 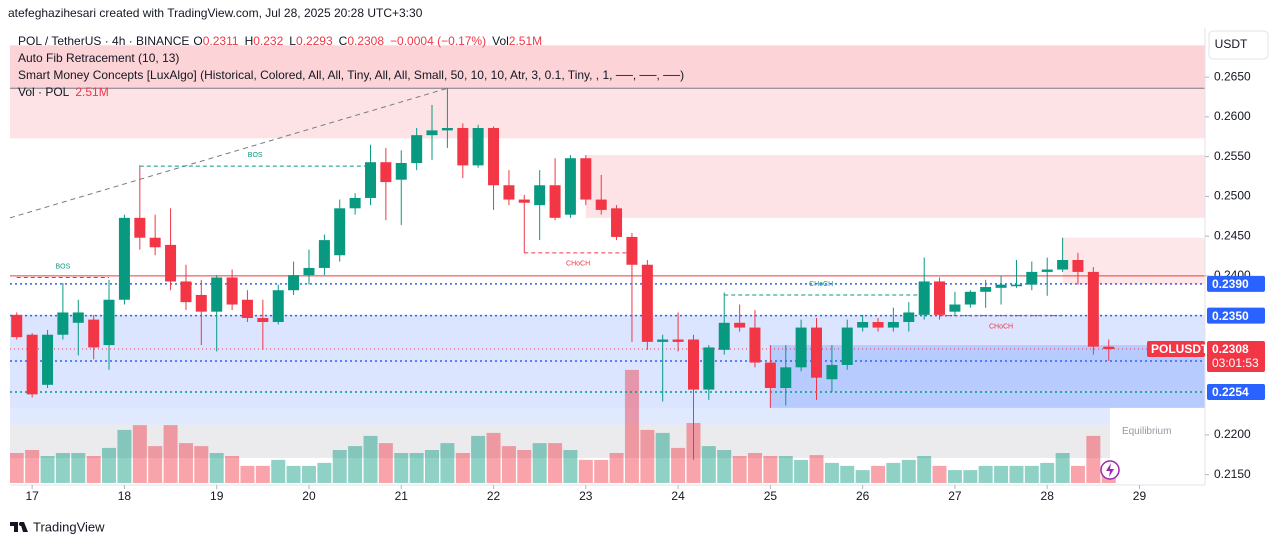 I want to click on legend-symbol: POL / TetherUS · 4h · BINANCE, so click(x=103, y=41).